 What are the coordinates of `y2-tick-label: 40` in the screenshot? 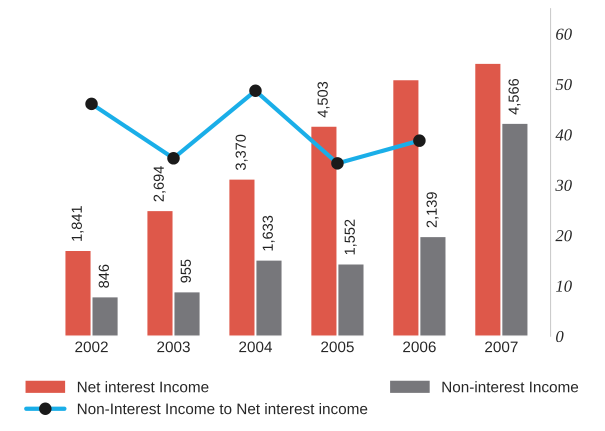 It's located at (563, 135).